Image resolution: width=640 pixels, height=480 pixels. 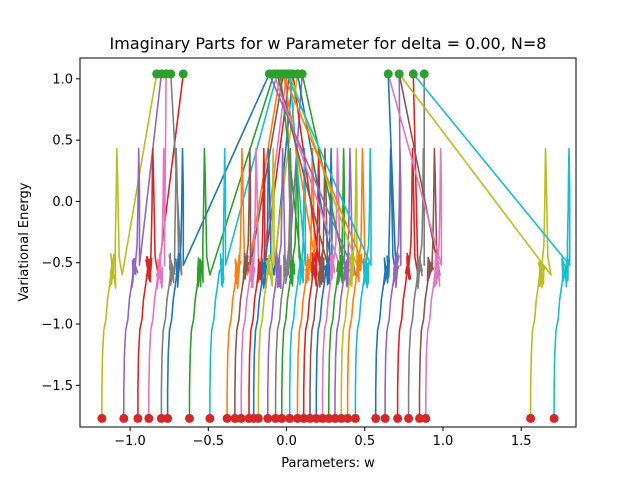 What do you see at coordinates (62, 202) in the screenshot?
I see `y-tick-label: 0.0` at bounding box center [62, 202].